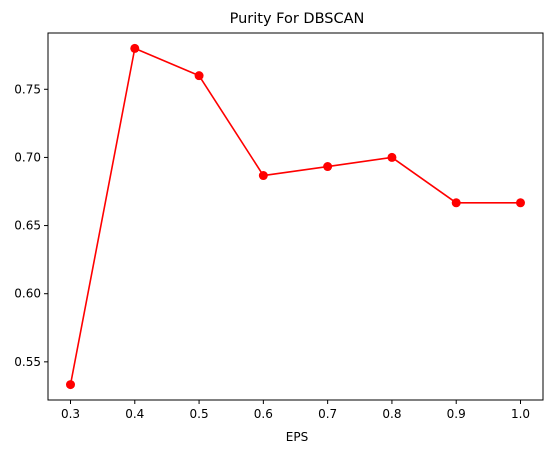 The width and height of the screenshot is (556, 455). What do you see at coordinates (199, 414) in the screenshot?
I see `x-tick-label: 0.5` at bounding box center [199, 414].